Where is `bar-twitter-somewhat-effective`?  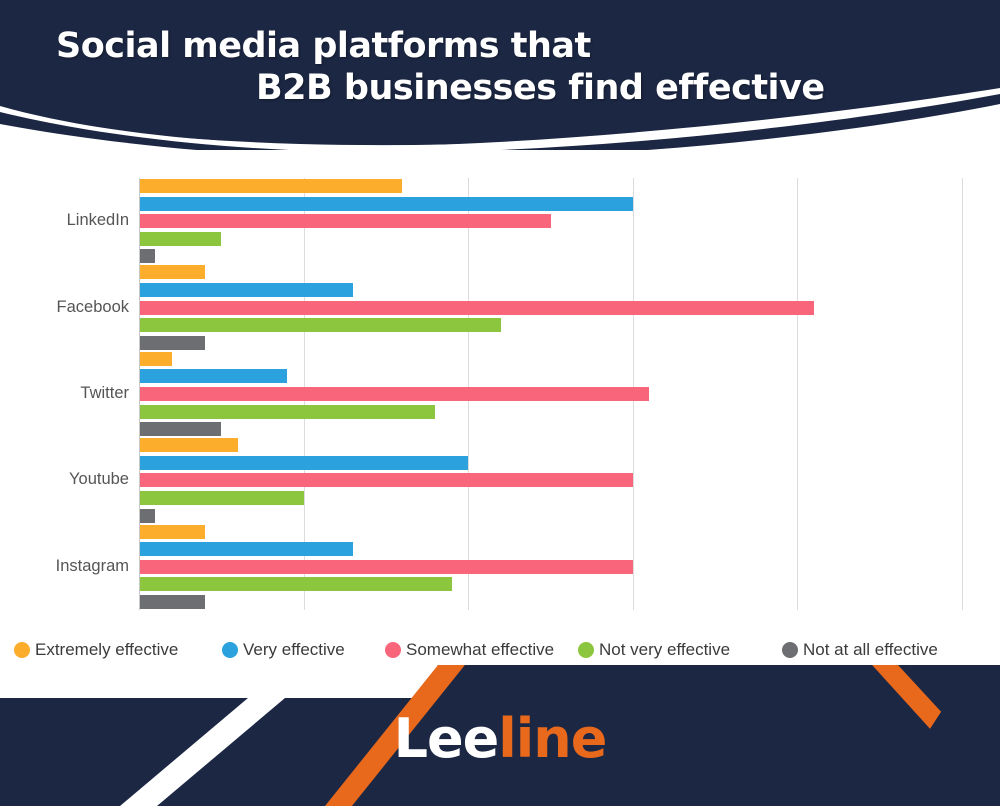
bar-twitter-somewhat-effective is located at coordinates (394, 393).